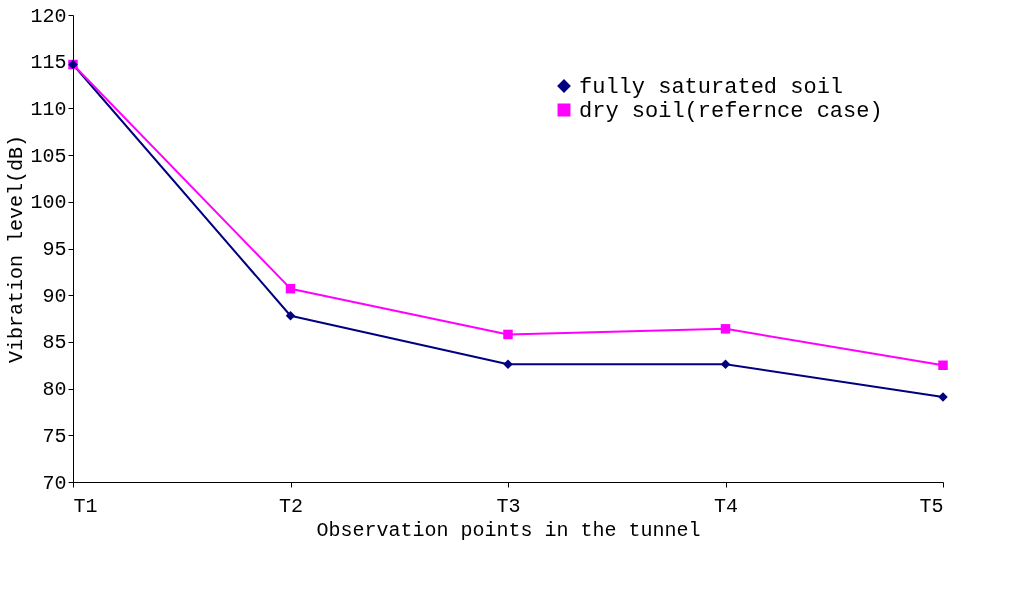 The width and height of the screenshot is (1016, 594). What do you see at coordinates (48, 16) in the screenshot?
I see `y-tick-label: 120` at bounding box center [48, 16].